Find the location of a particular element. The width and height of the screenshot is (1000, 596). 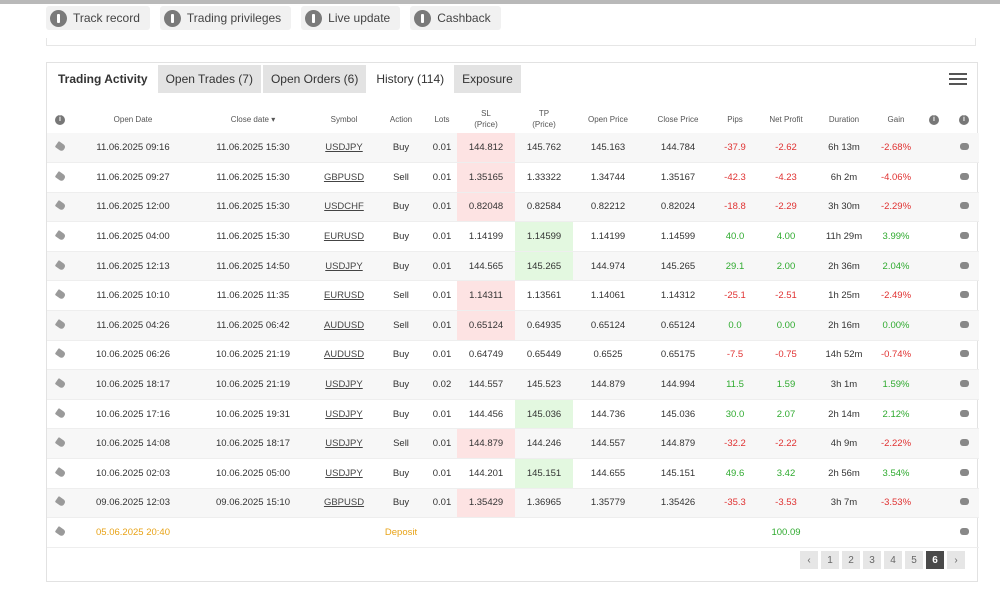

tab-trading-activity: Trading Activity is located at coordinates (103, 79).